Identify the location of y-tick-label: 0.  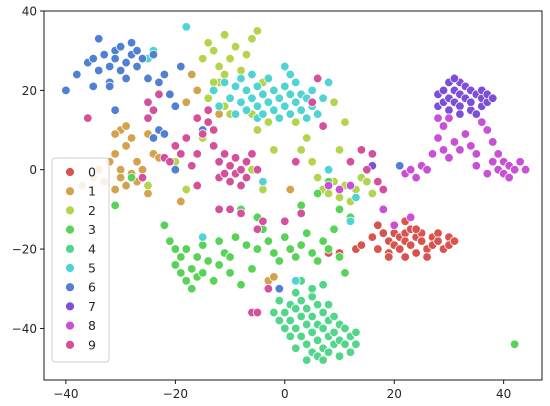
(33, 170).